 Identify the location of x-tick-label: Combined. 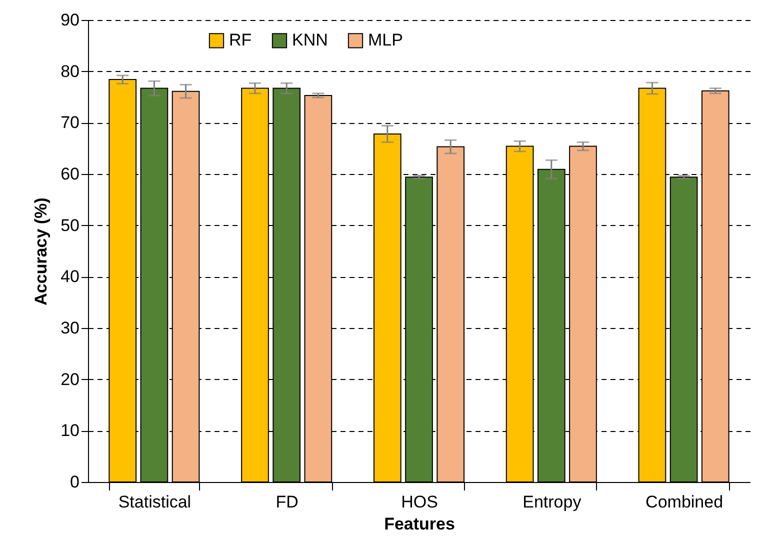
(685, 502).